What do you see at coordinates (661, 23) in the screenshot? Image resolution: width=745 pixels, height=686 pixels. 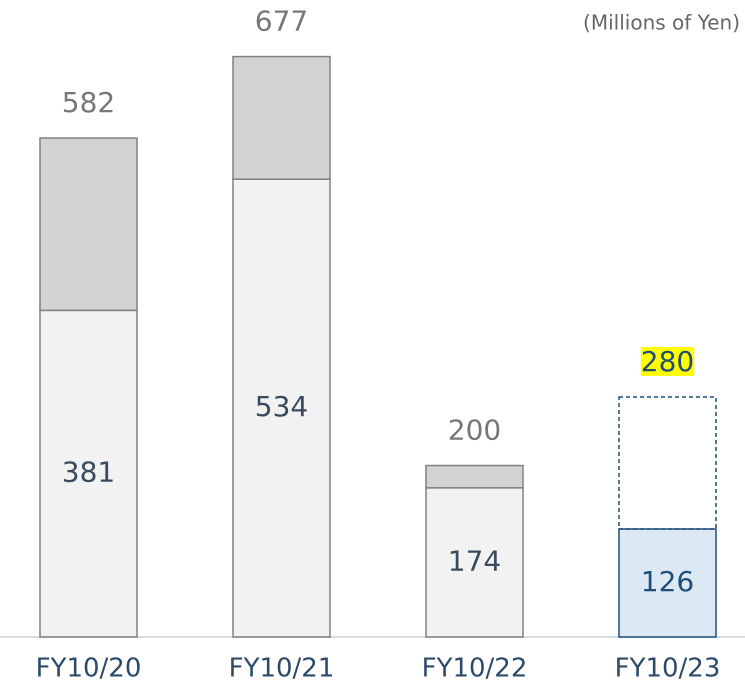 I see `unit-label: (Millions of Yen)` at bounding box center [661, 23].